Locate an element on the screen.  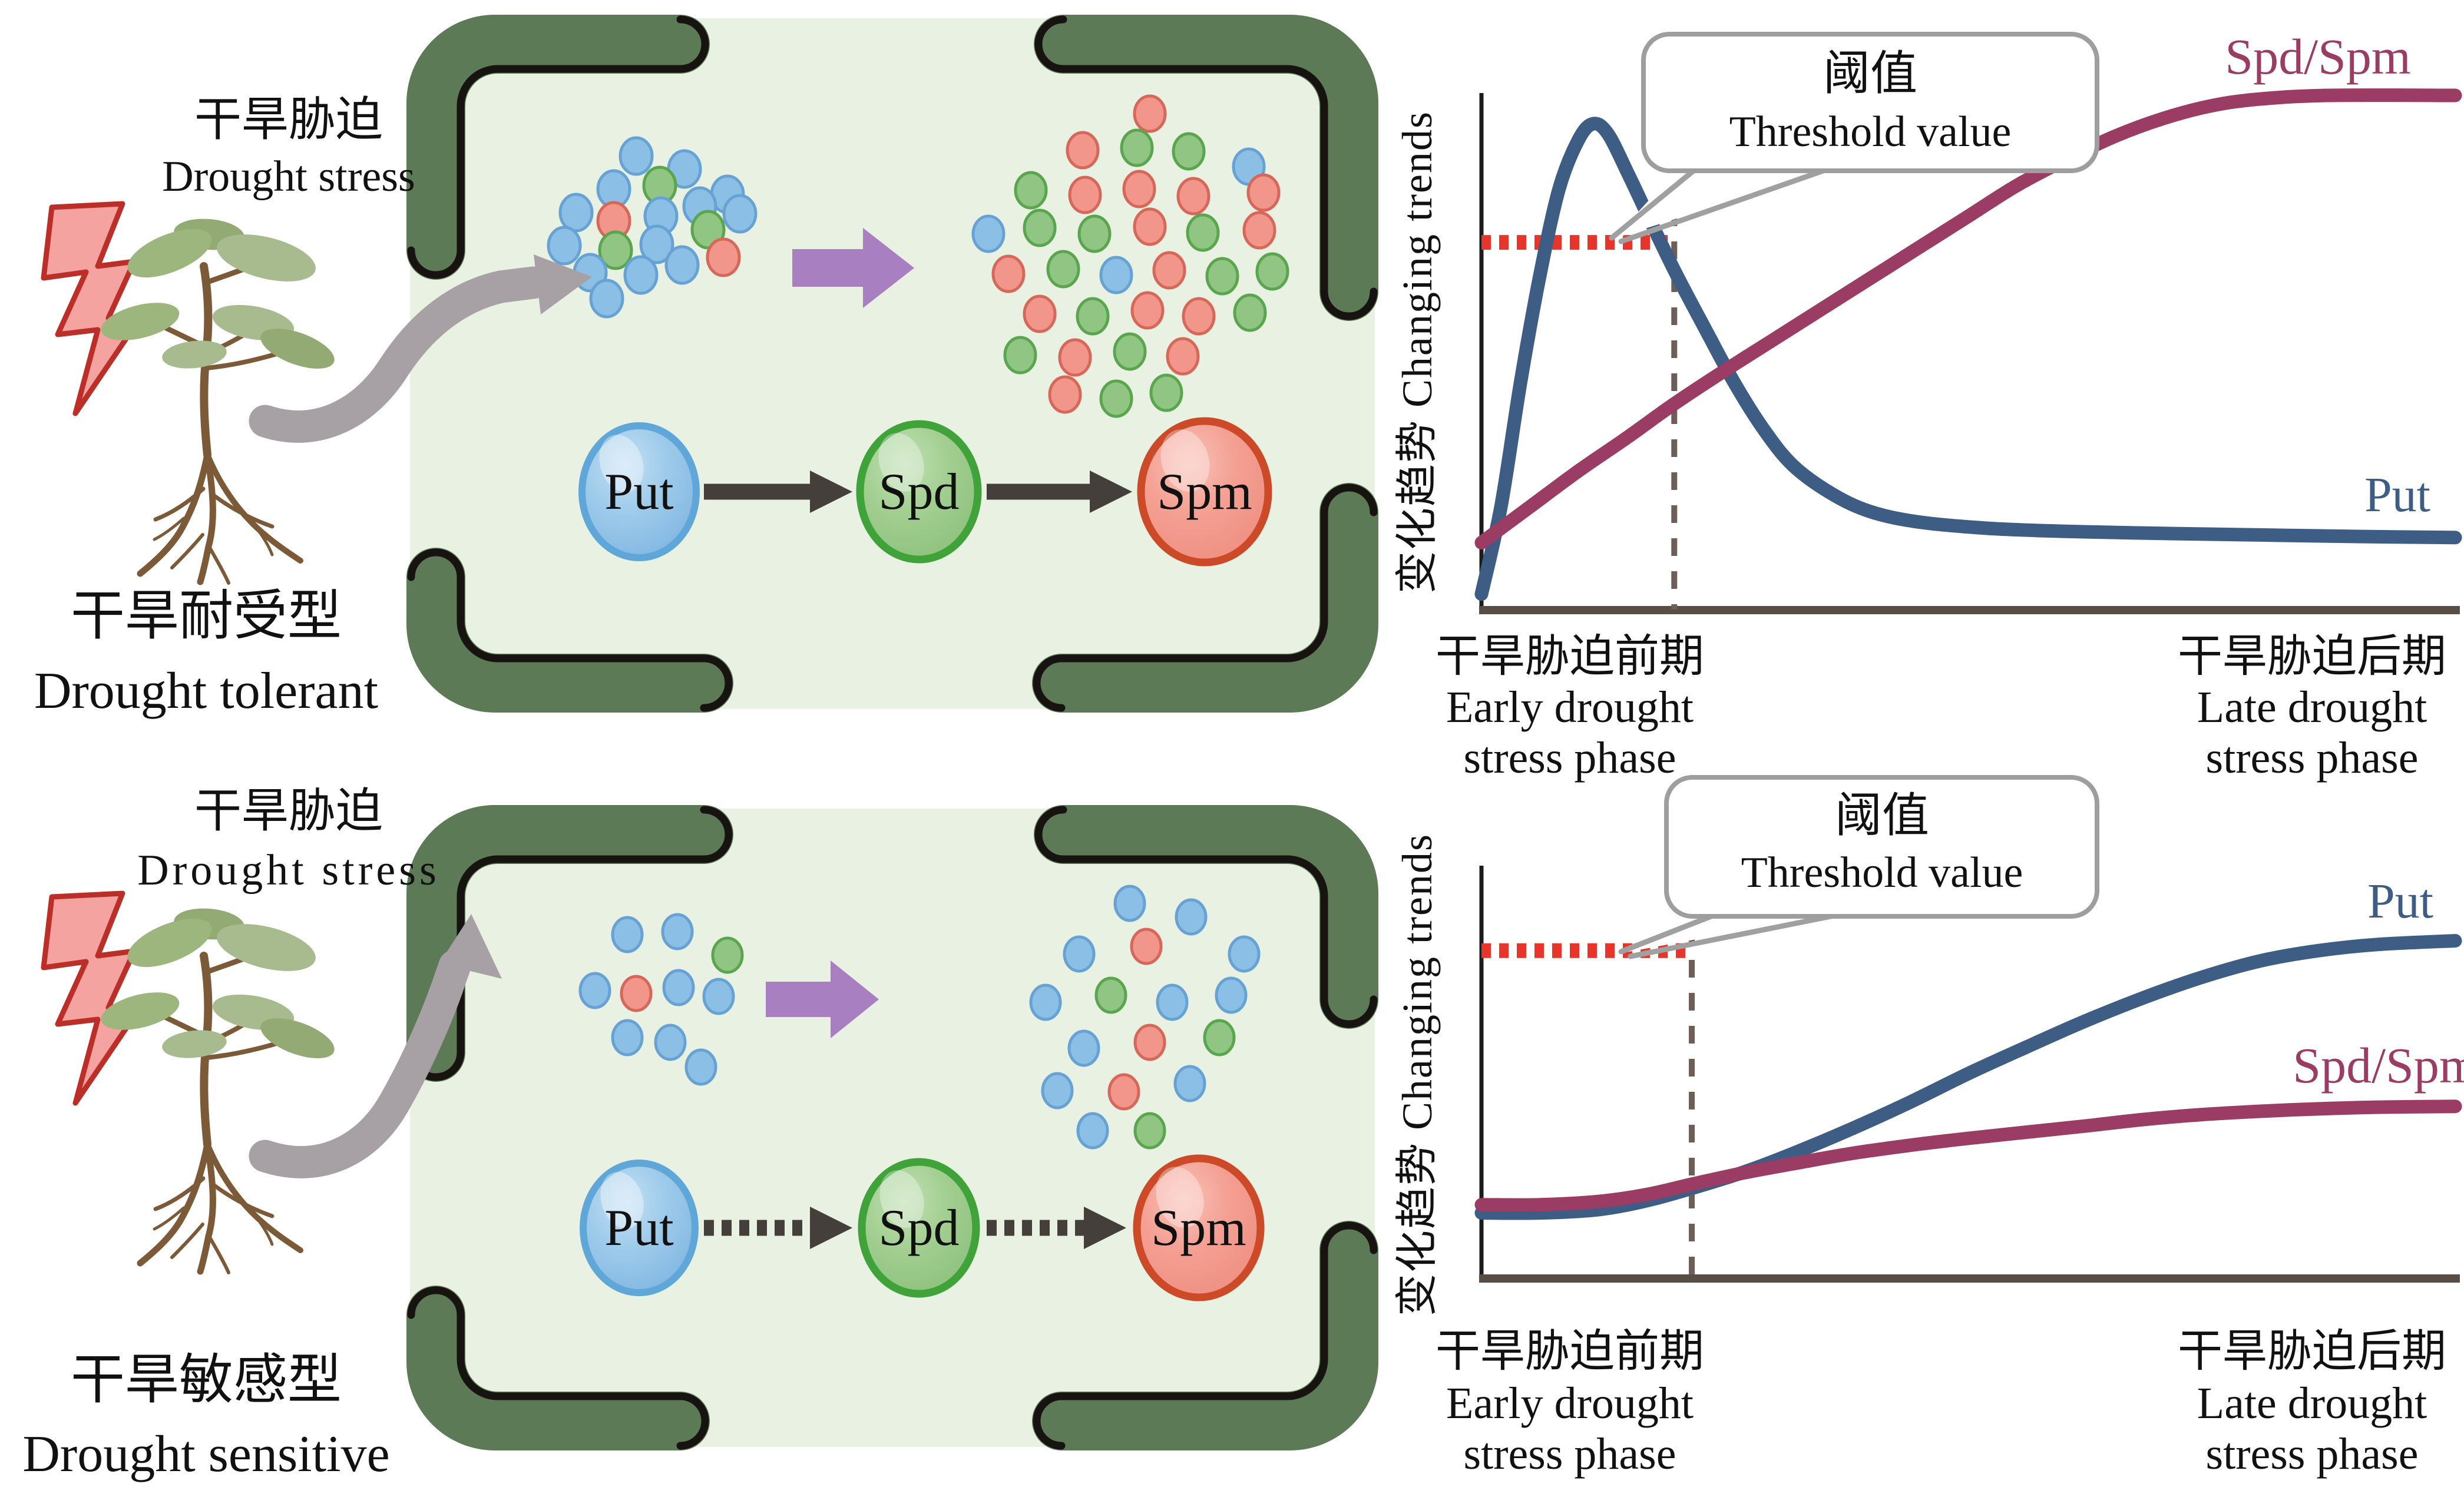
x-label-late-en2: stress phase is located at coordinates (2312, 758).